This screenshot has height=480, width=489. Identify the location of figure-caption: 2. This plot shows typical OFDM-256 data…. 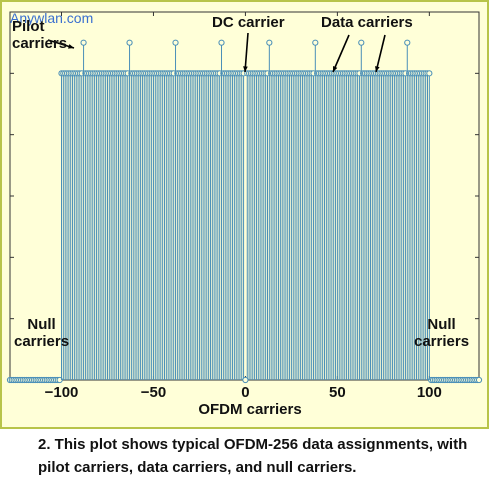
(244, 454).